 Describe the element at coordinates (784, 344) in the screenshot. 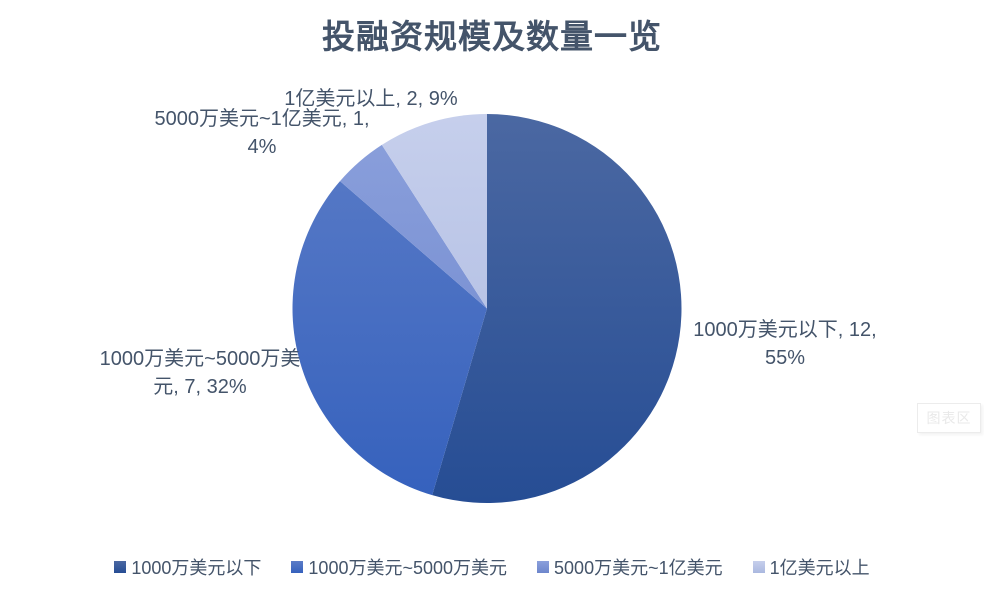

I see `data-label-slice1: 1000万美元以下, 12, 55%` at that location.